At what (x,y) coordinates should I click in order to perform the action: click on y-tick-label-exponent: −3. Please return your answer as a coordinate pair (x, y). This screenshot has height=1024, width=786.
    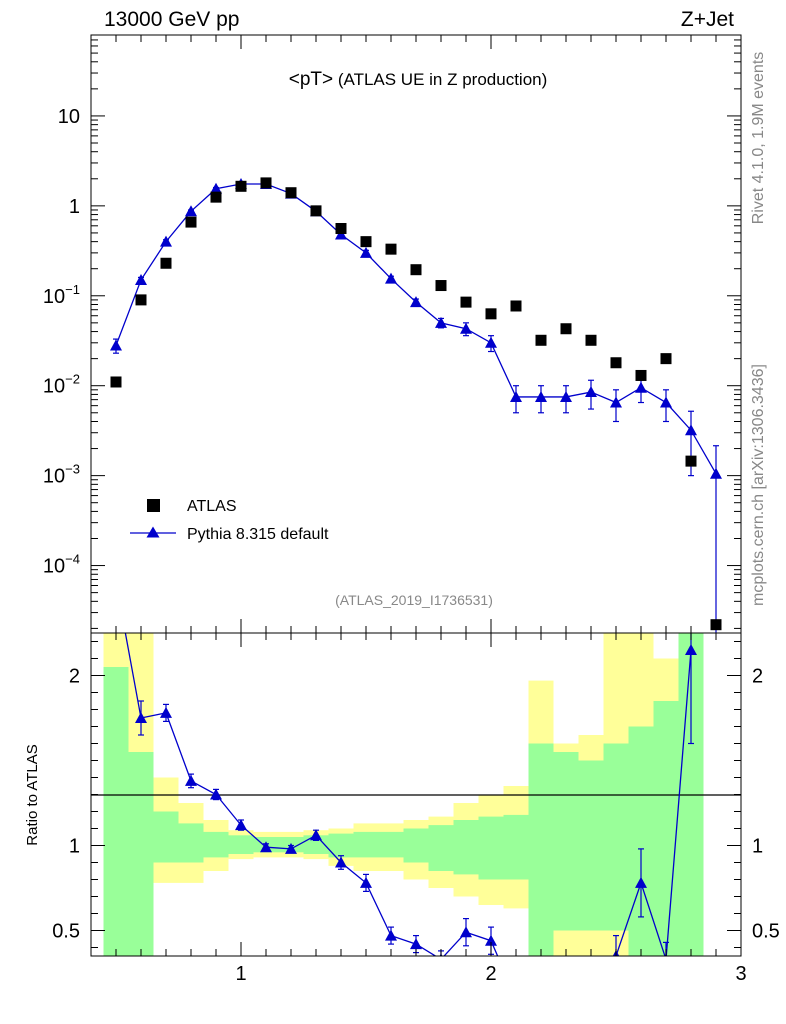
    Looking at the image, I should click on (72, 469).